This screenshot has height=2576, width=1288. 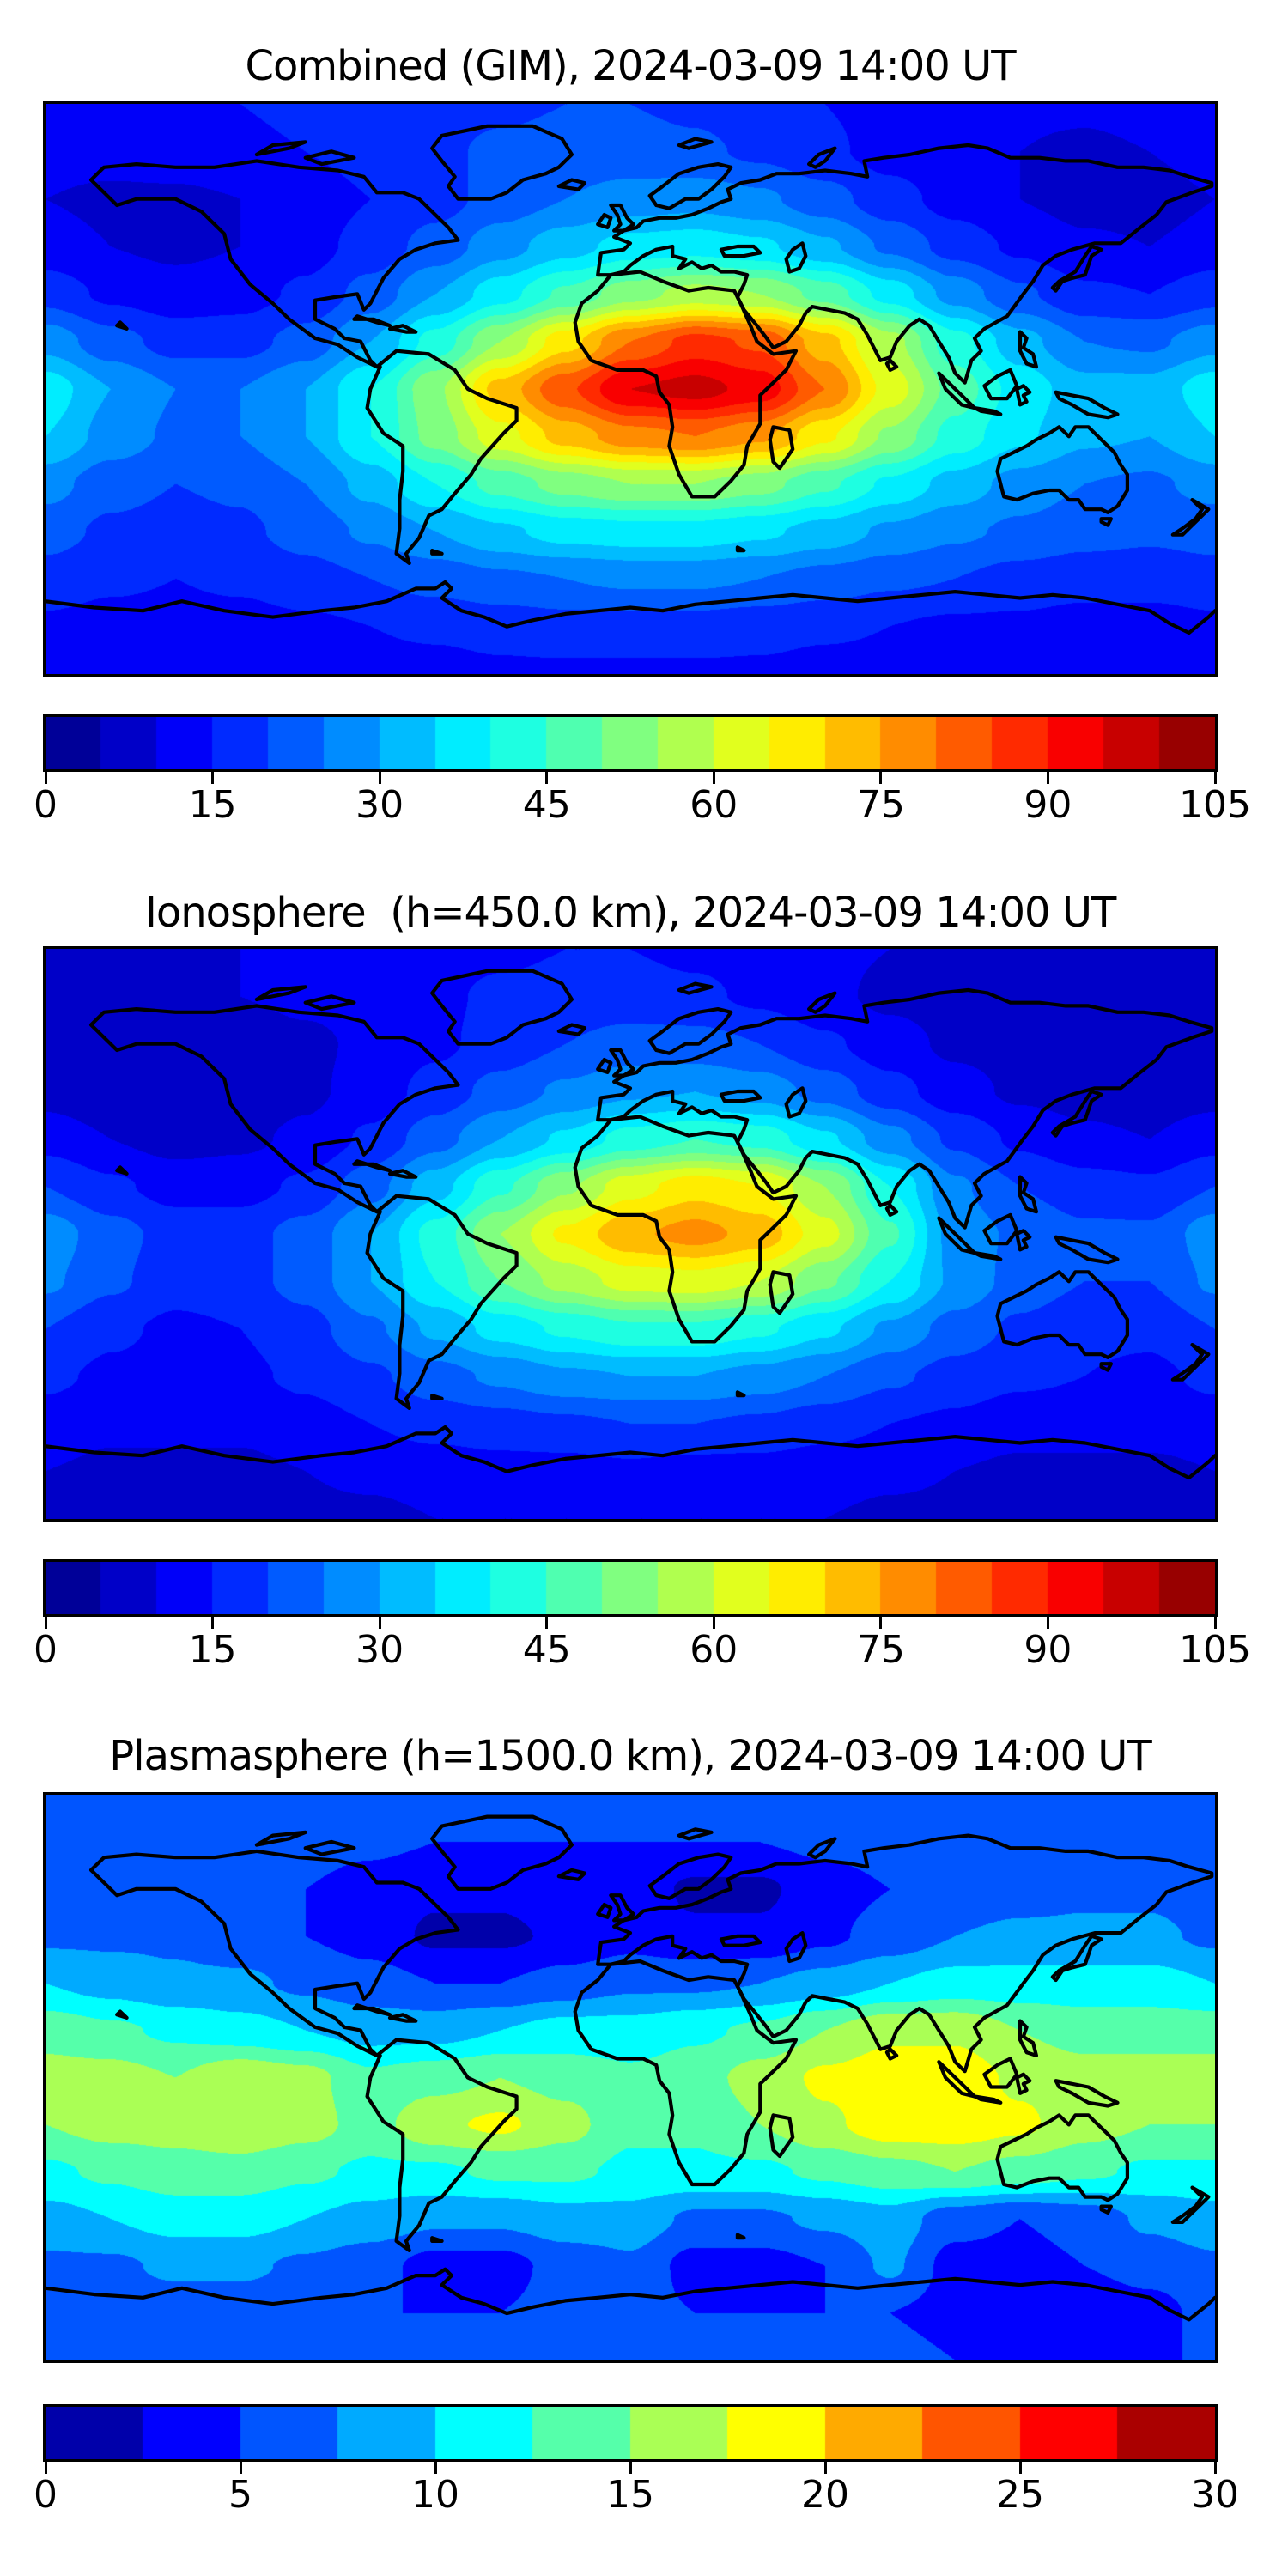 I want to click on colorbar-tick-label: 5, so click(x=240, y=2495).